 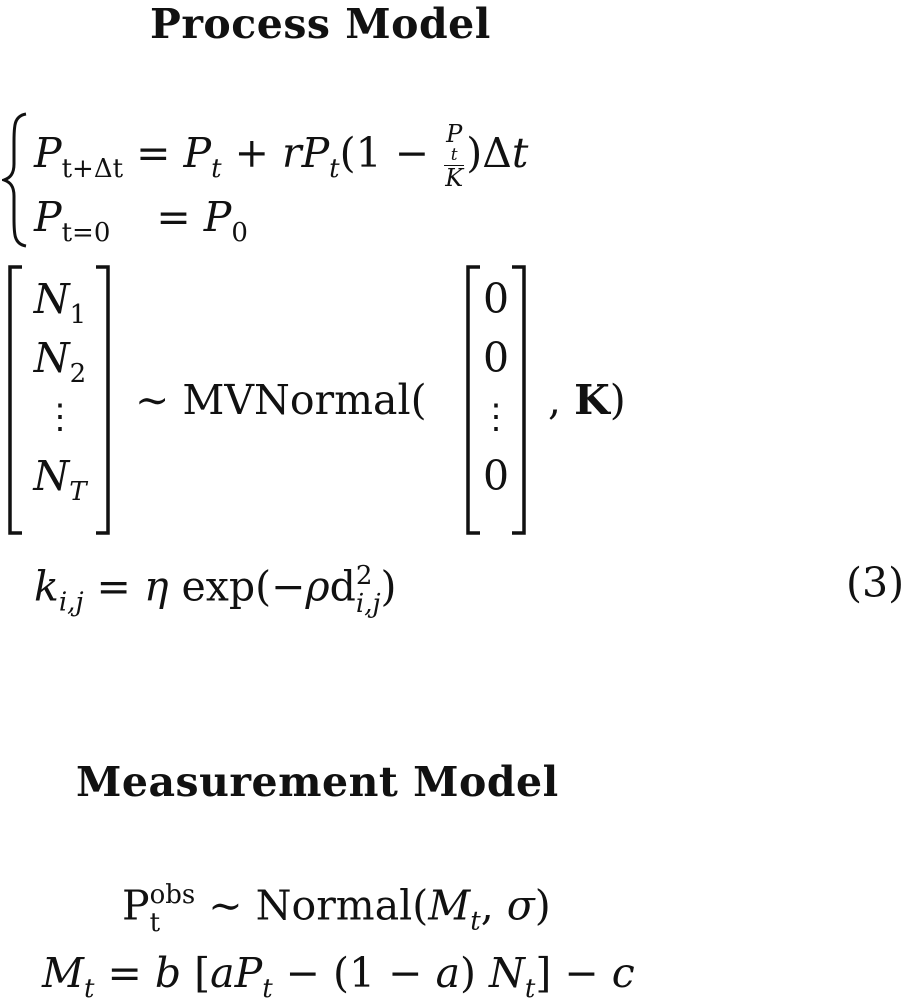 I want to click on vector-entry-n1: N1, so click(x=60, y=302).